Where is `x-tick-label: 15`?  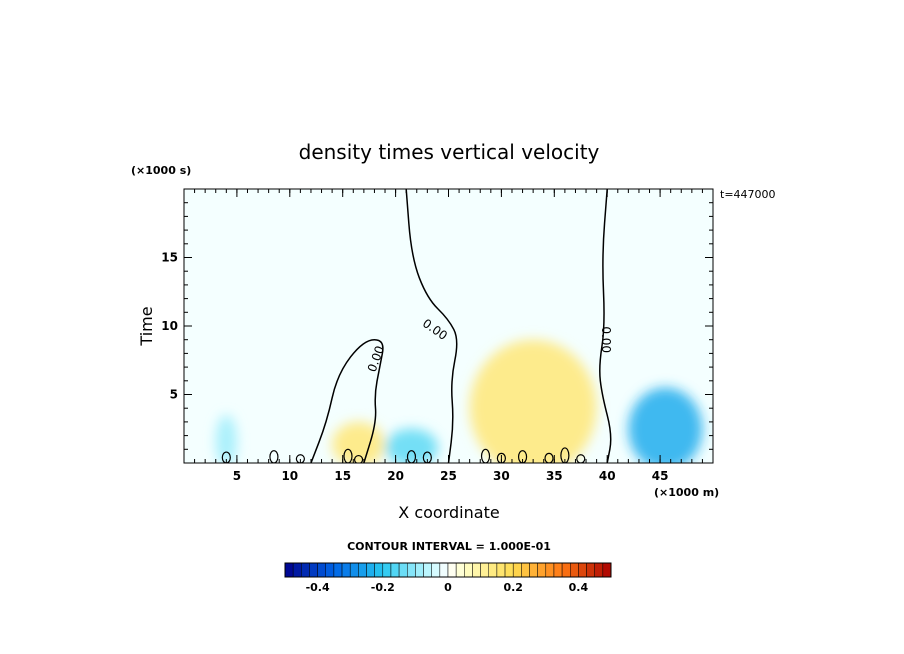
x-tick-label: 15 is located at coordinates (342, 476).